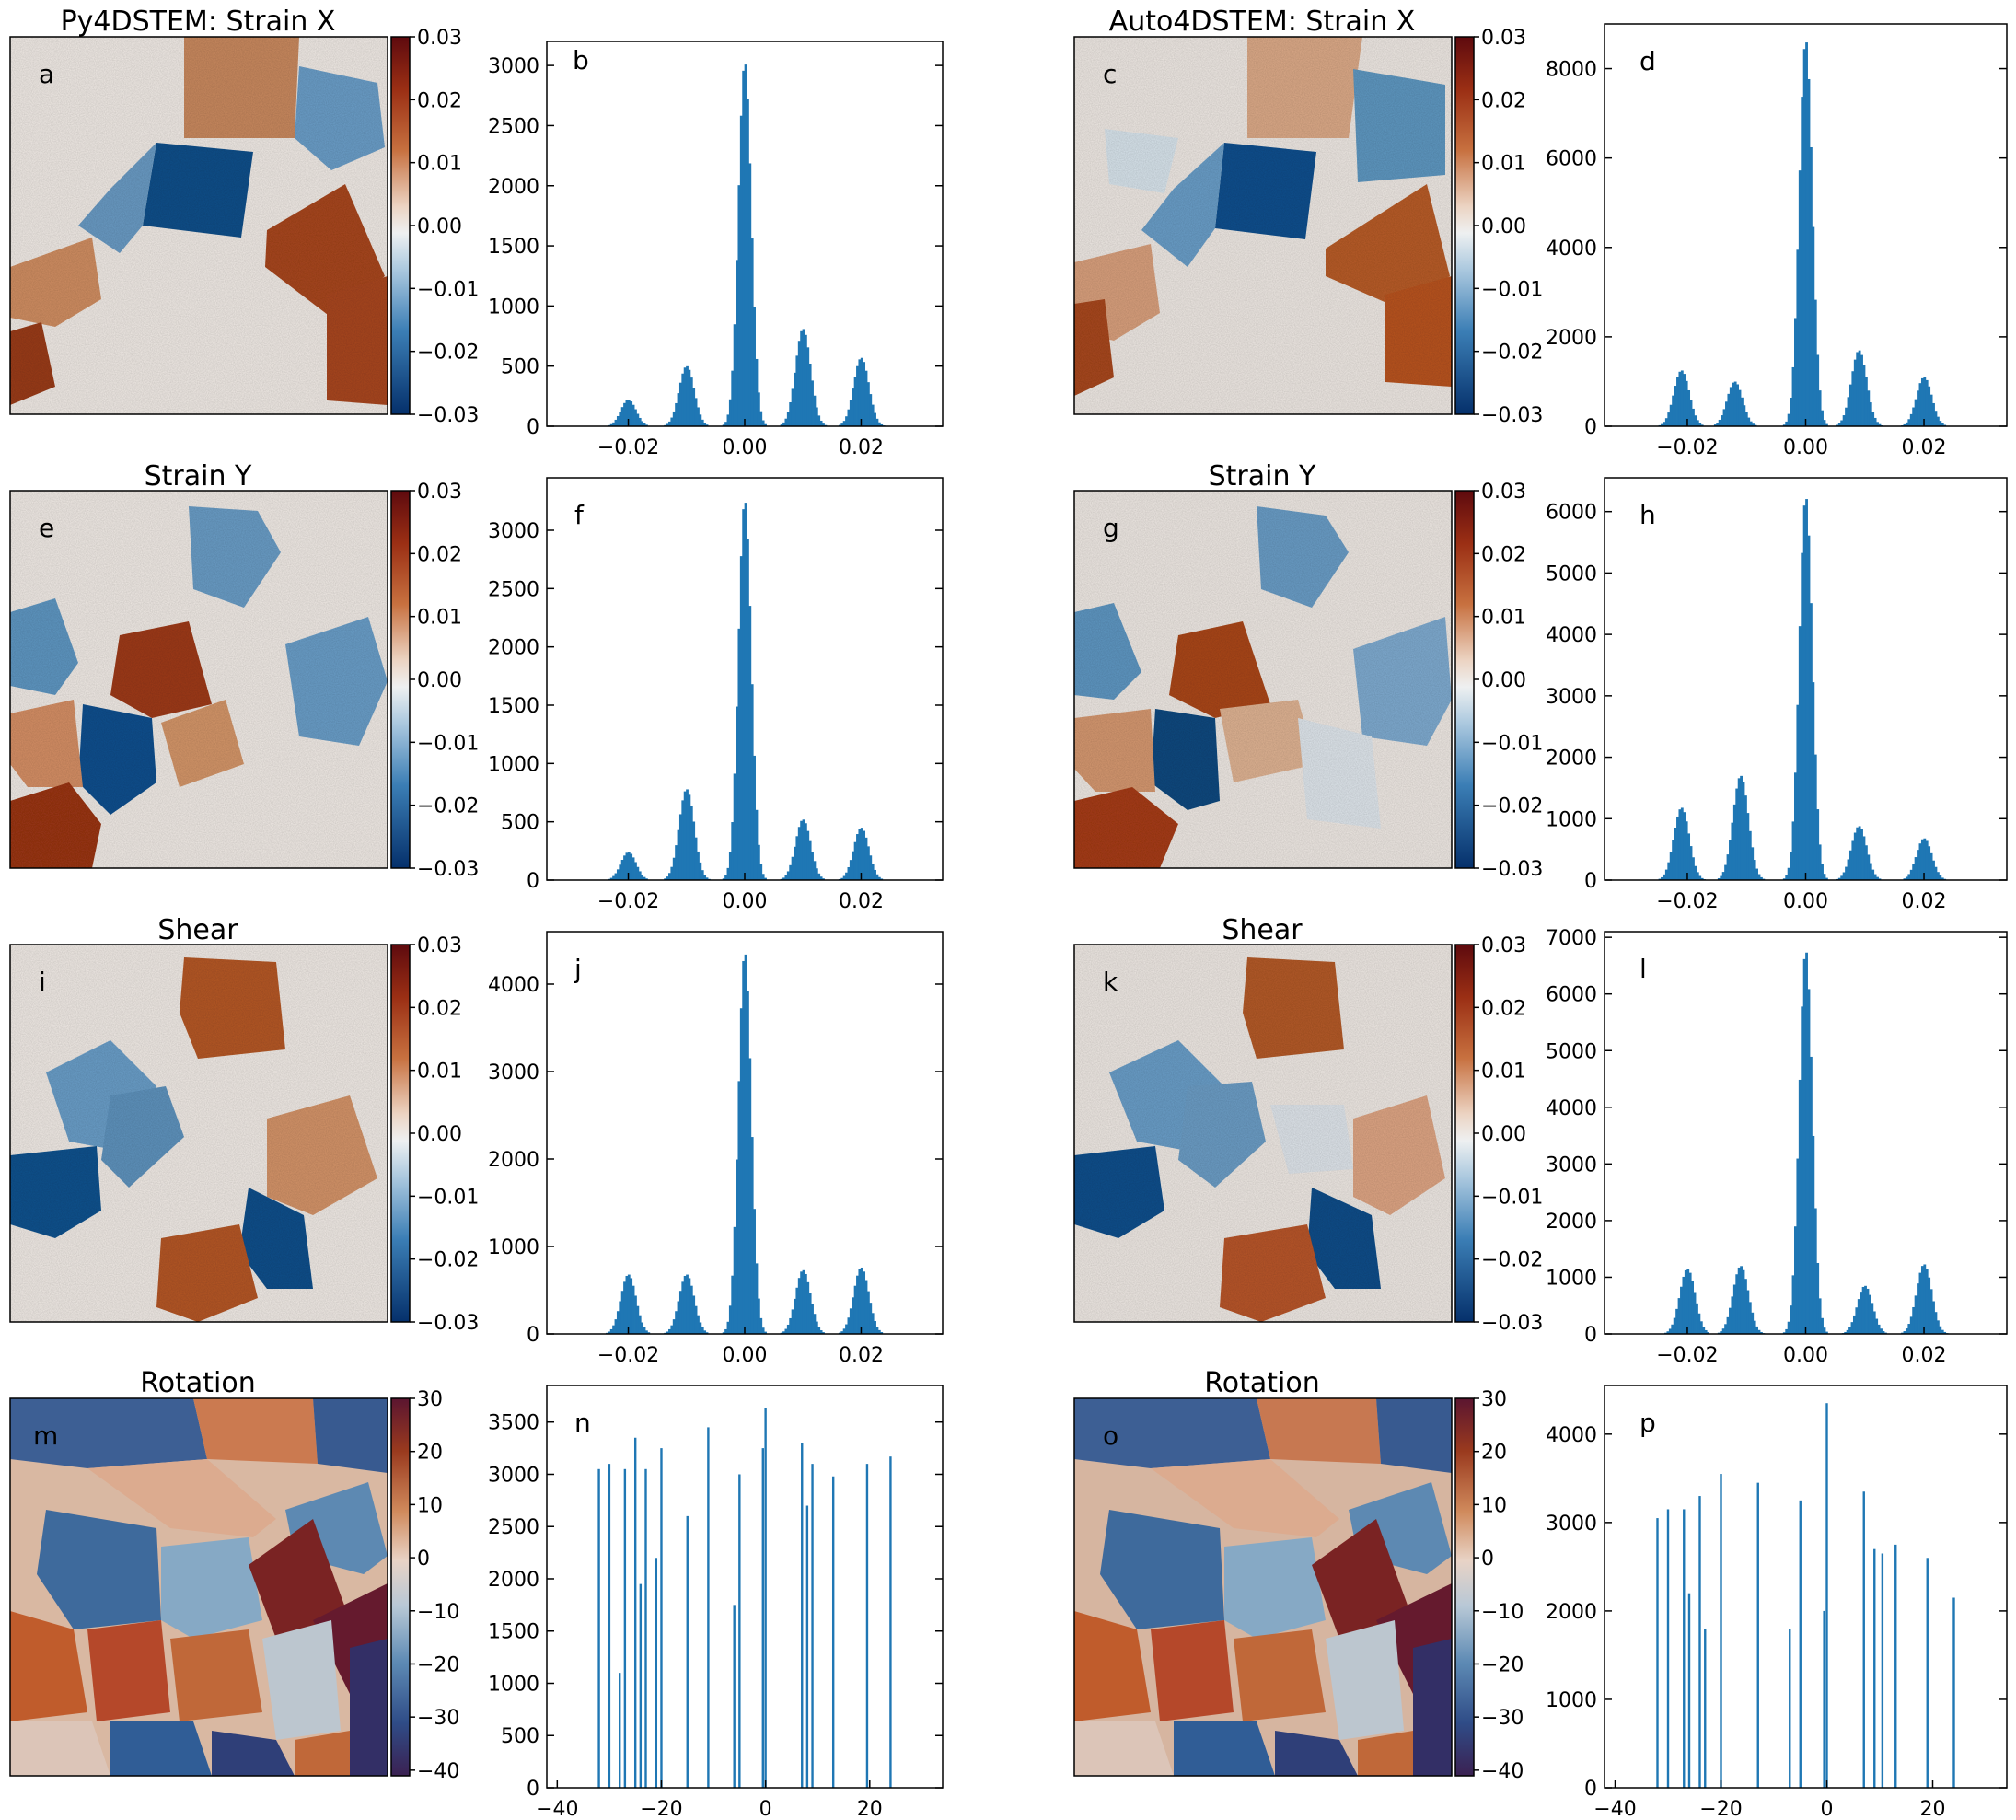 The height and width of the screenshot is (1820, 2016). What do you see at coordinates (1110, 74) in the screenshot?
I see `panel-label-c: c` at bounding box center [1110, 74].